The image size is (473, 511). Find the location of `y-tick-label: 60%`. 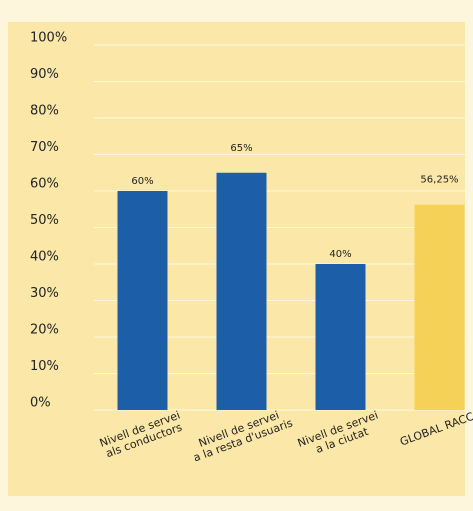

y-tick-label: 60% is located at coordinates (44, 184).